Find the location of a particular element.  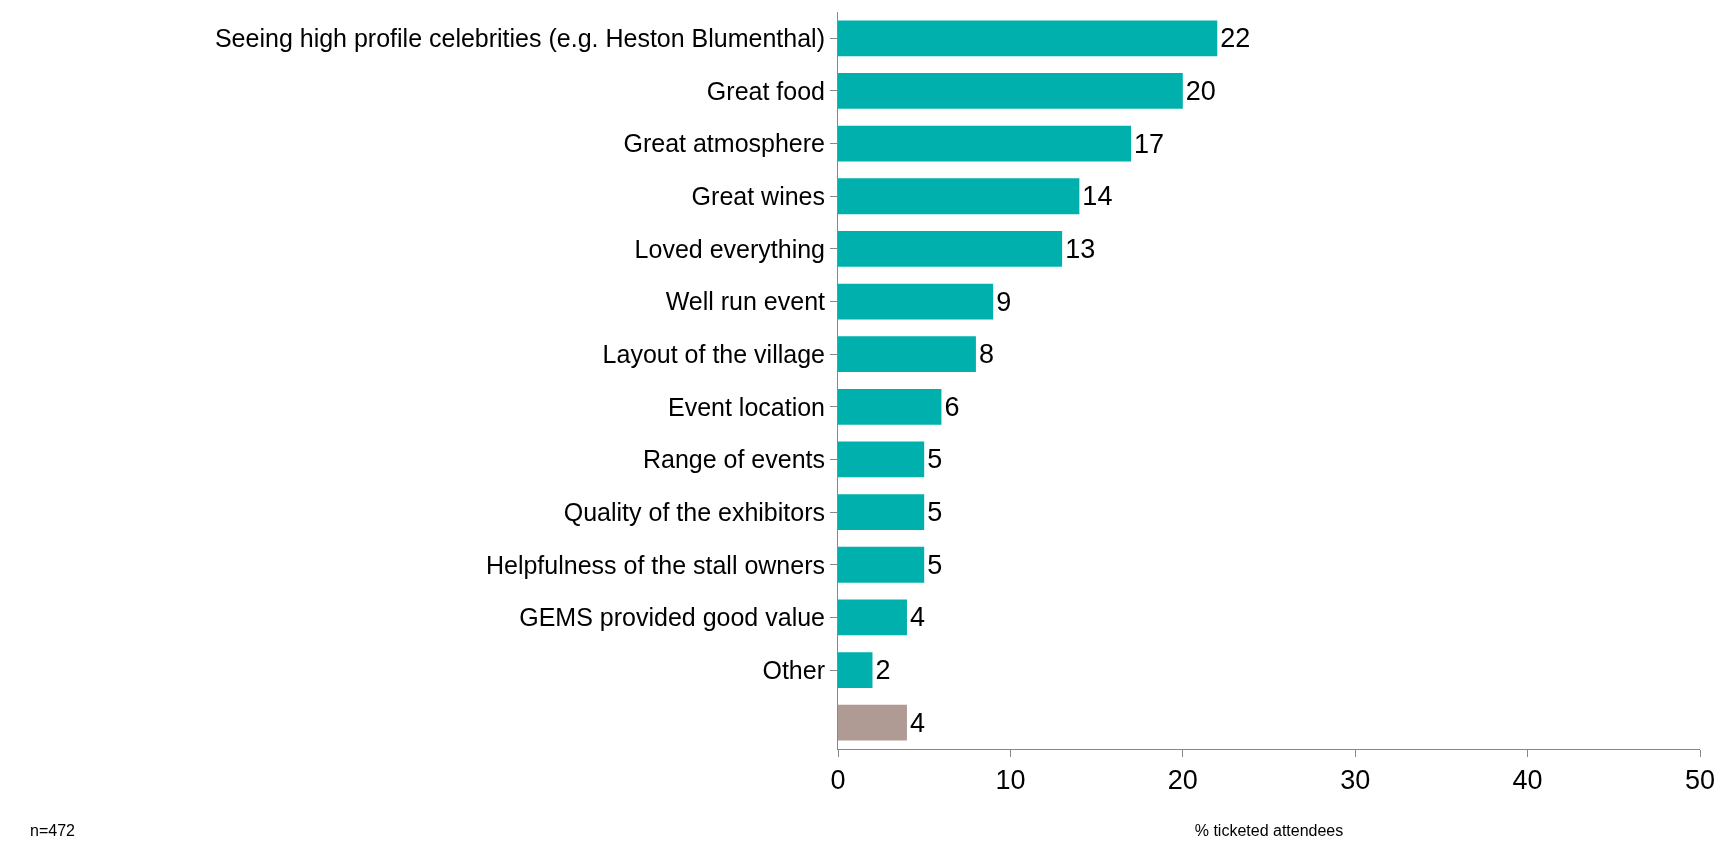

y-tick-label: Layout of the village is located at coordinates (713, 353).